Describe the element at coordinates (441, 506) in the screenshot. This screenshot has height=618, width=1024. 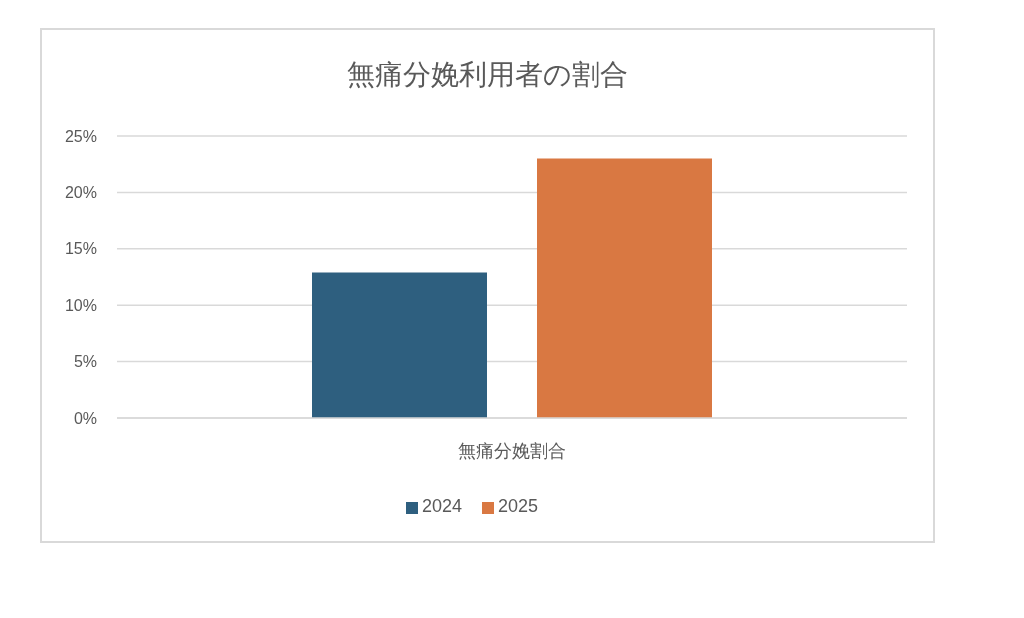
I see `legend-label: 2024` at that location.